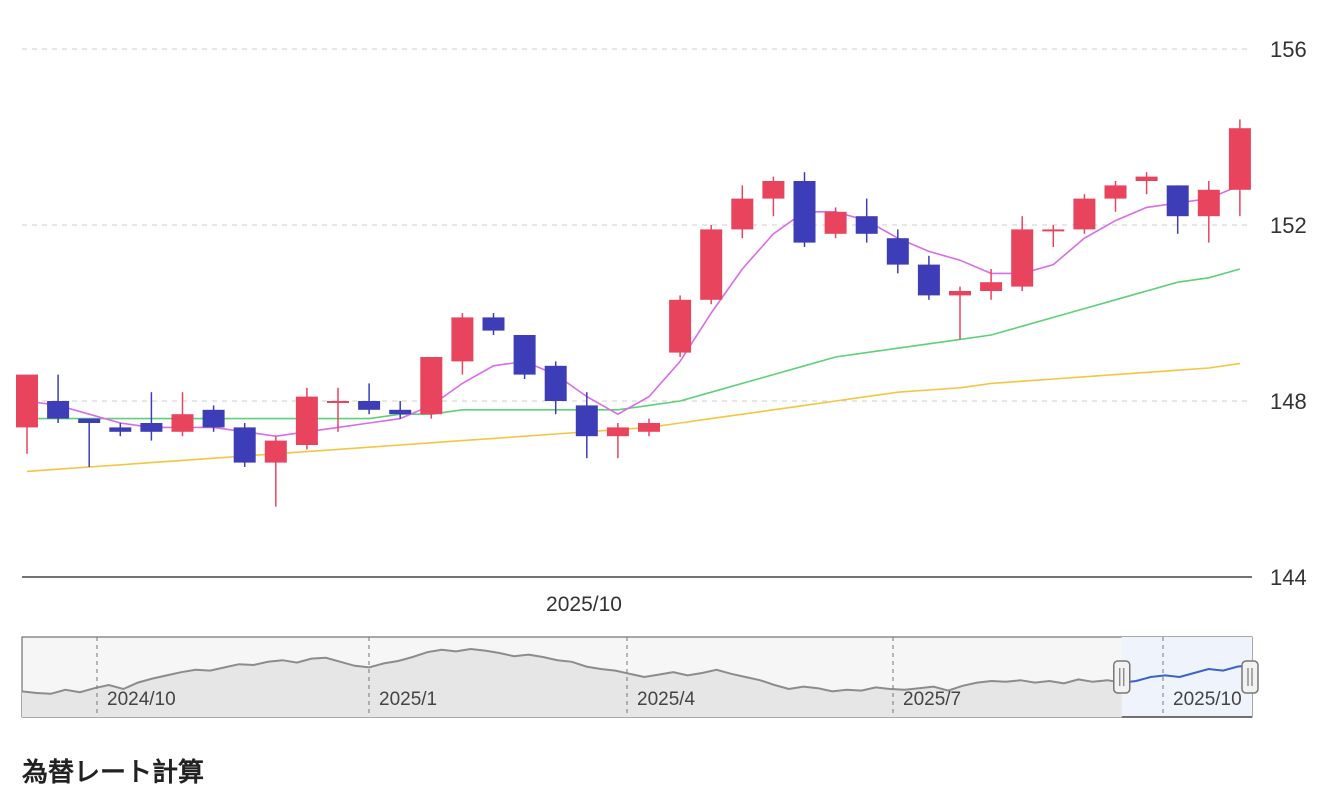 The image size is (1332, 787). What do you see at coordinates (1187, 674) in the screenshot?
I see `navigator-selected-line` at bounding box center [1187, 674].